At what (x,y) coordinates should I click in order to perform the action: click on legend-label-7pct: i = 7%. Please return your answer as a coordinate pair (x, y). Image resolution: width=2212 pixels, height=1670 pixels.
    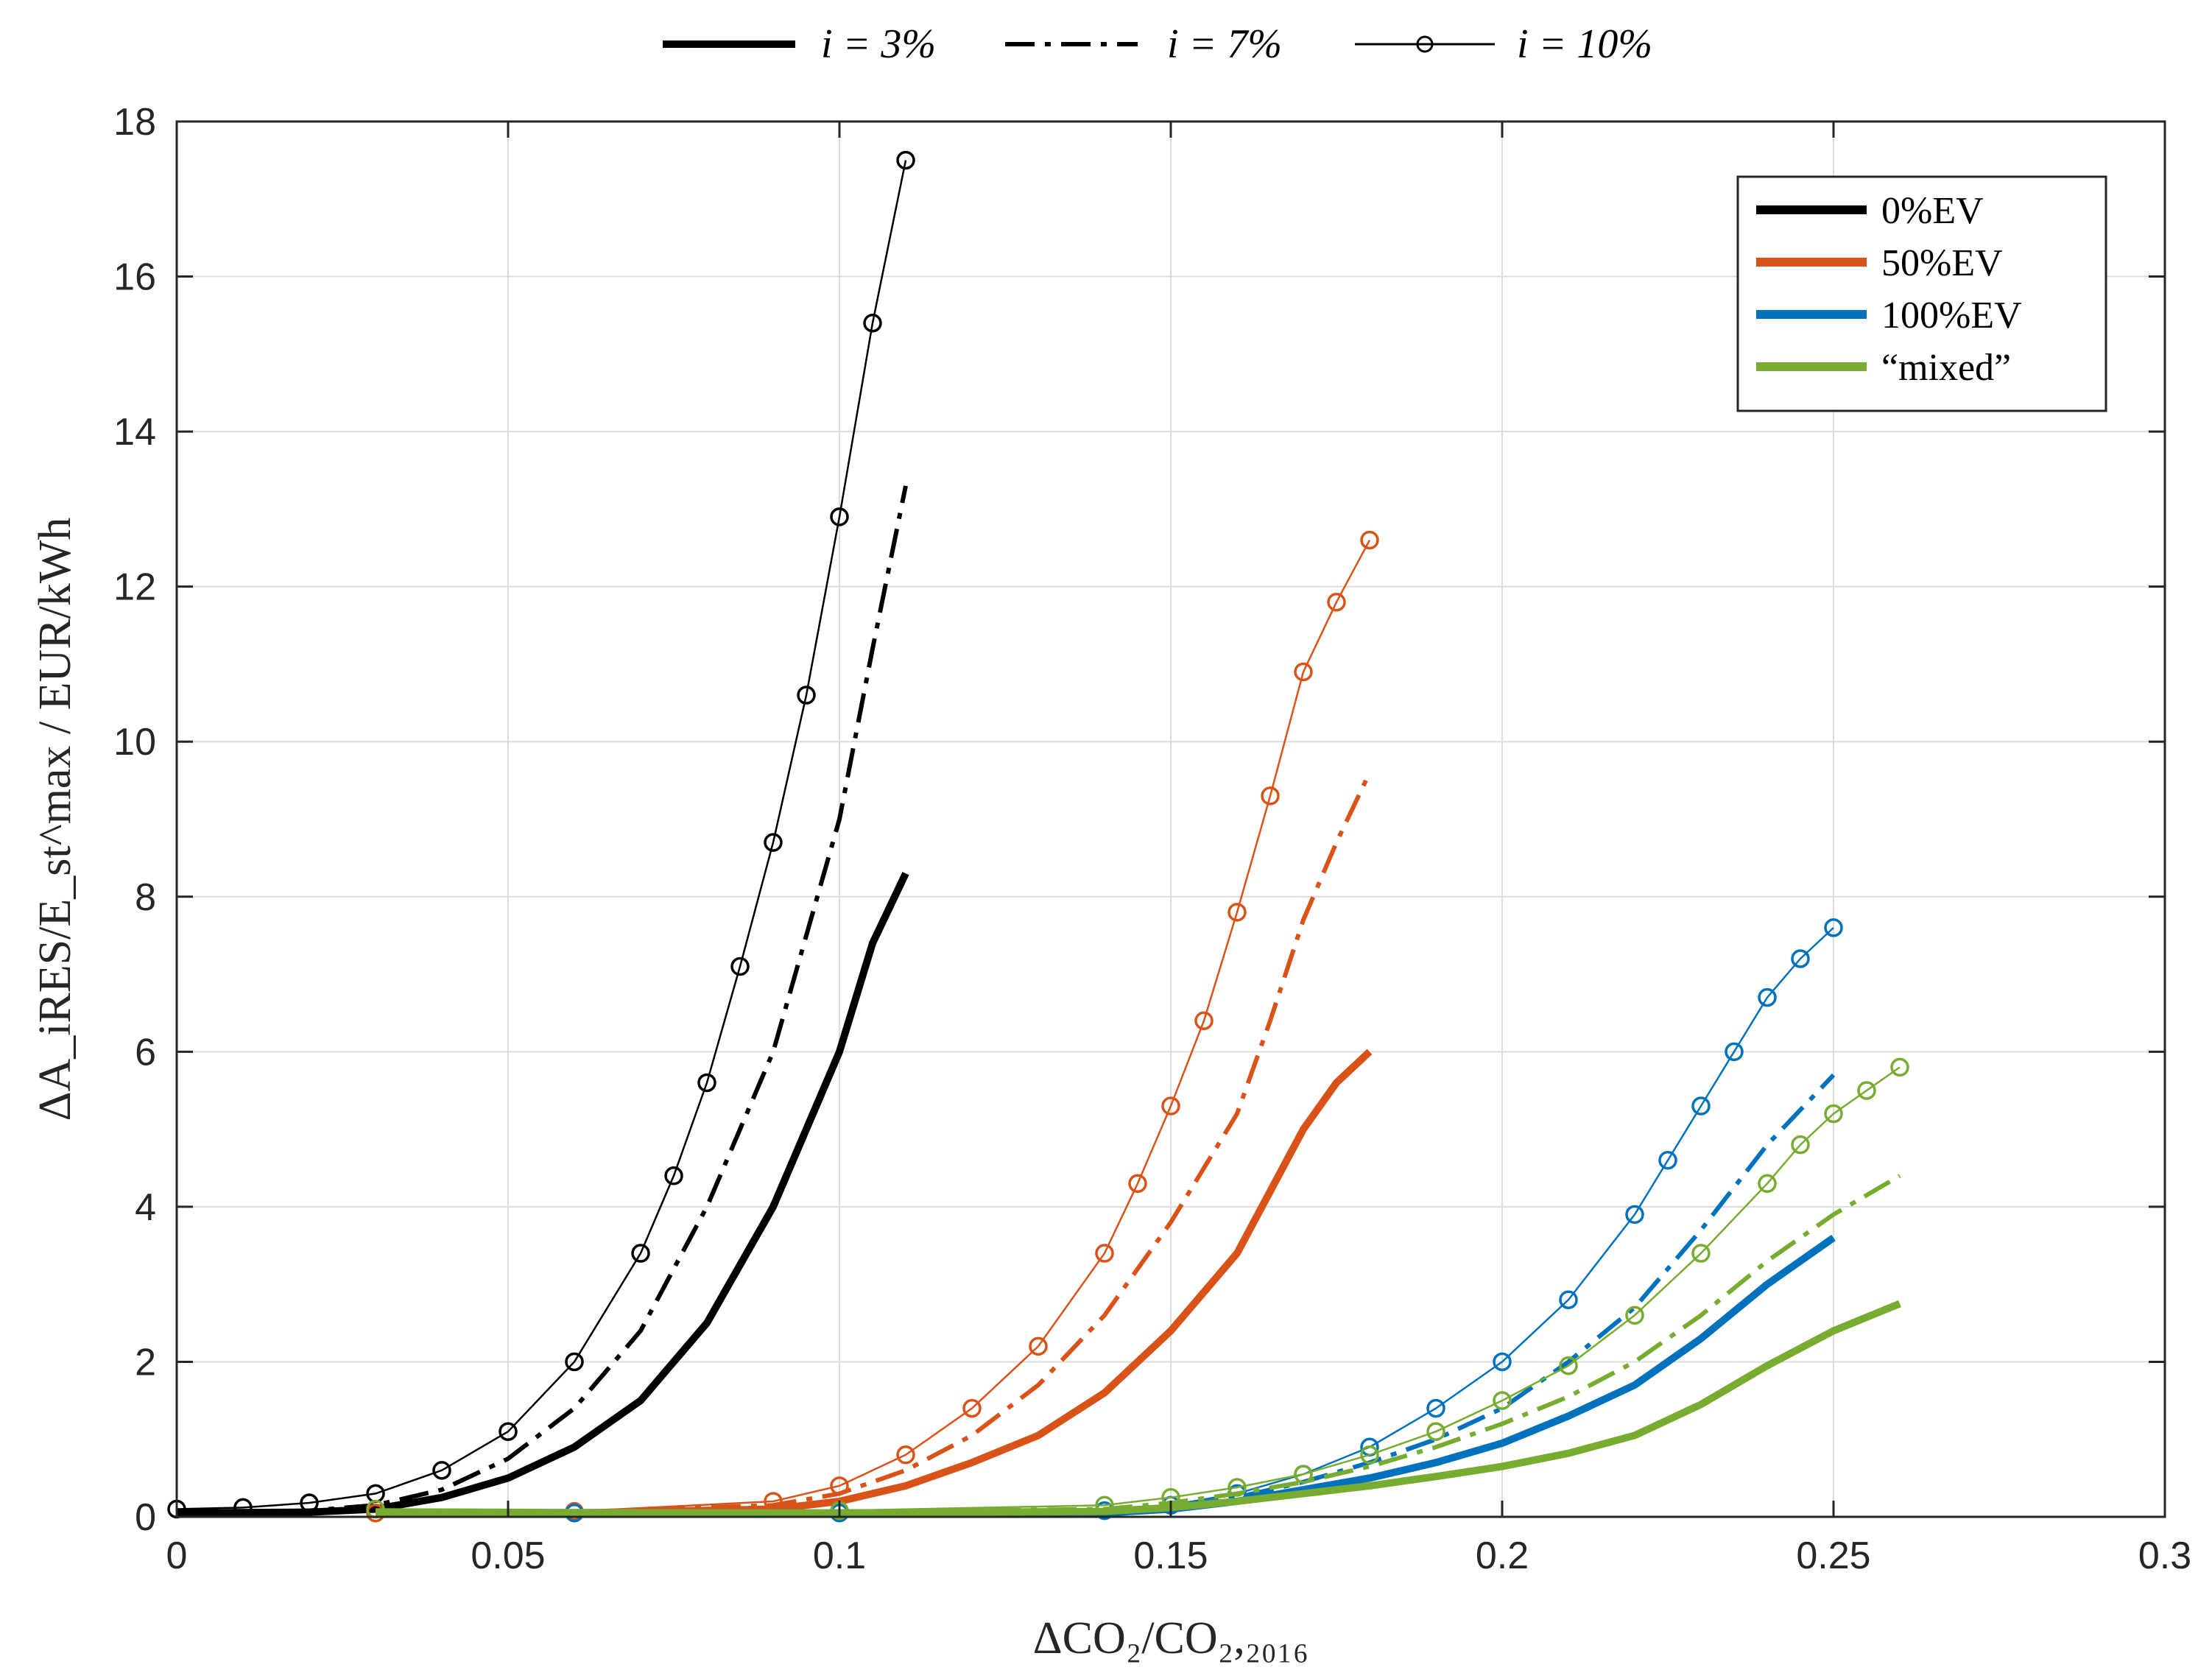
    Looking at the image, I should click on (1224, 44).